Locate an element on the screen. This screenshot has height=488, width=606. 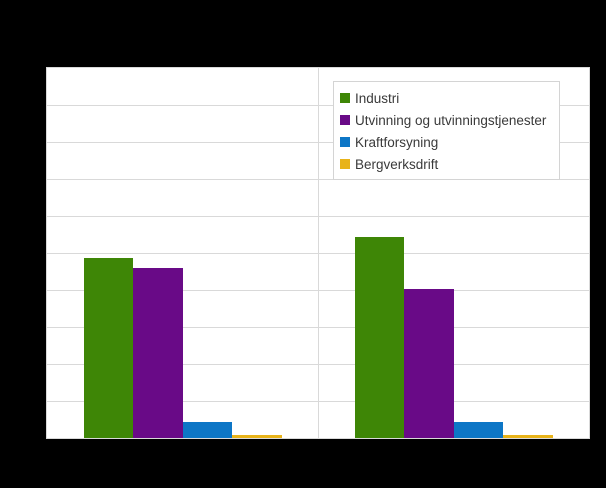
legend-swatch-kraftforsyning-icon is located at coordinates (345, 142).